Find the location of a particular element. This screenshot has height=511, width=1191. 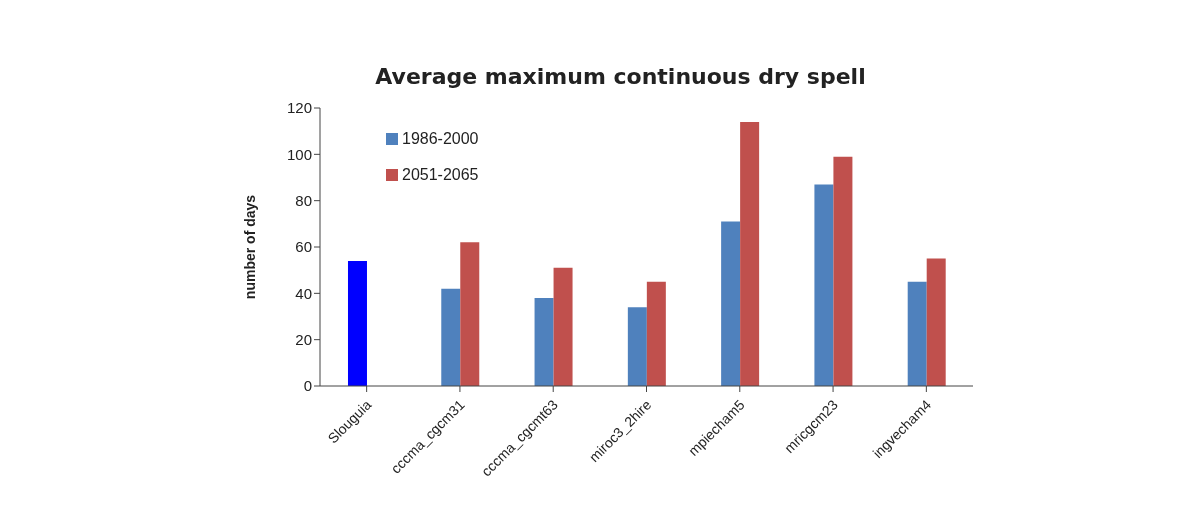

y-tick-label: 120 is located at coordinates (299, 108).